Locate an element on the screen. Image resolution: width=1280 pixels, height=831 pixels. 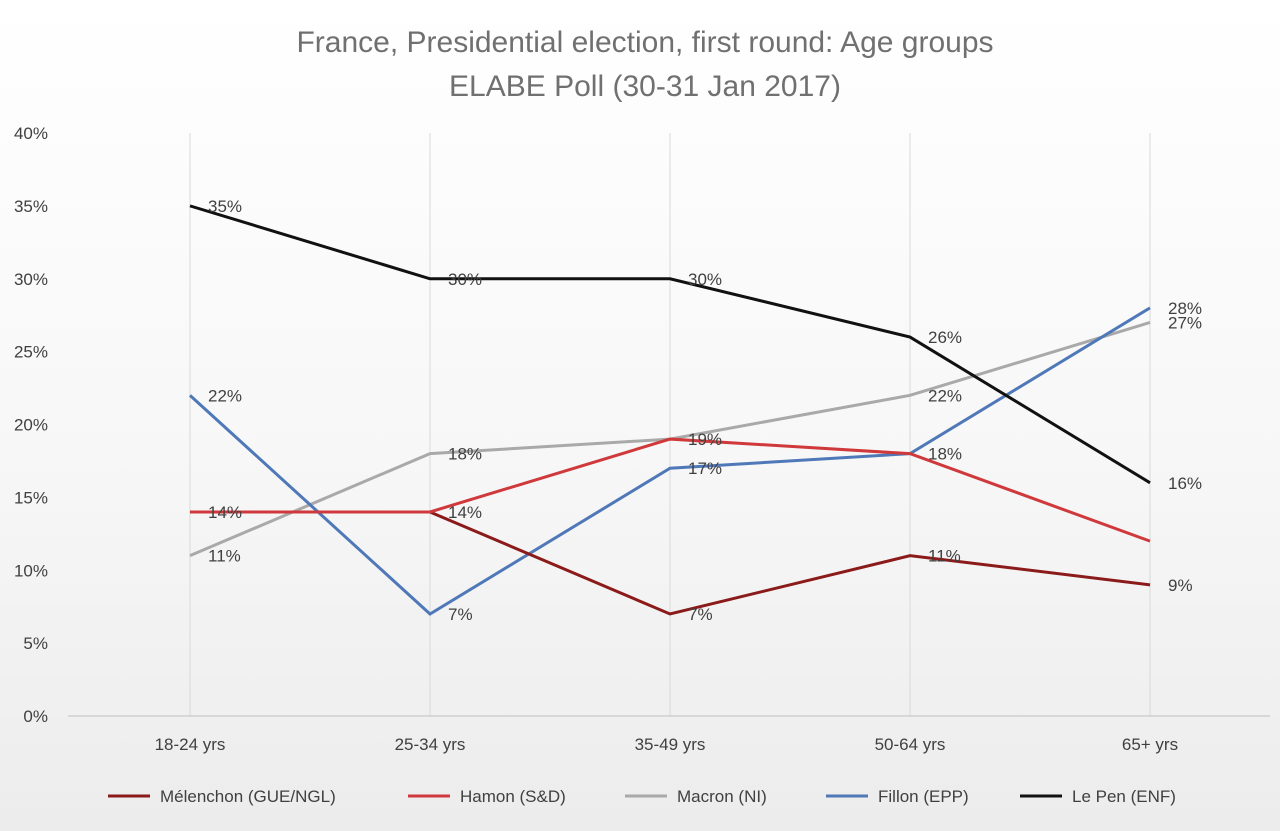
data-label: 26% is located at coordinates (945, 337).